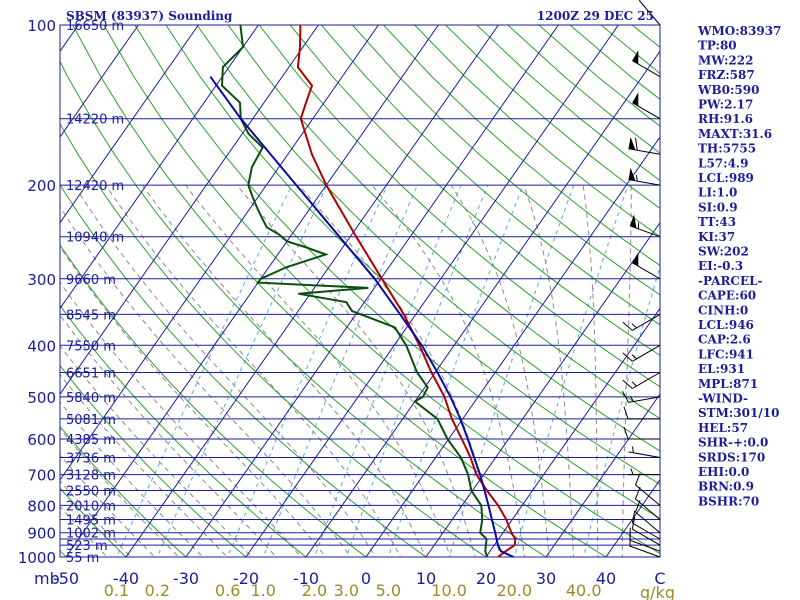 This screenshot has height=600, width=800. I want to click on temperature-tick: -10, so click(306, 578).